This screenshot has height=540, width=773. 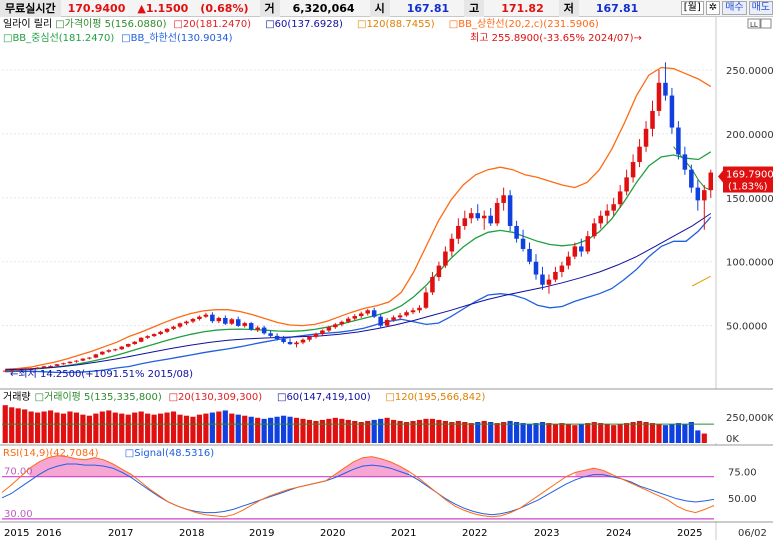 What do you see at coordinates (224, 8) in the screenshot?
I see `price-change-pct: (0.68%)` at bounding box center [224, 8].